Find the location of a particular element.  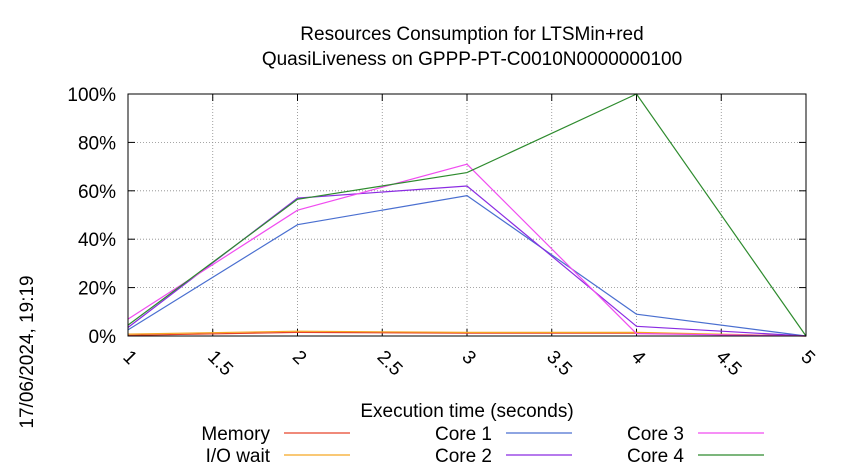

legend-label-core-1: Core 1 is located at coordinates (463, 434).